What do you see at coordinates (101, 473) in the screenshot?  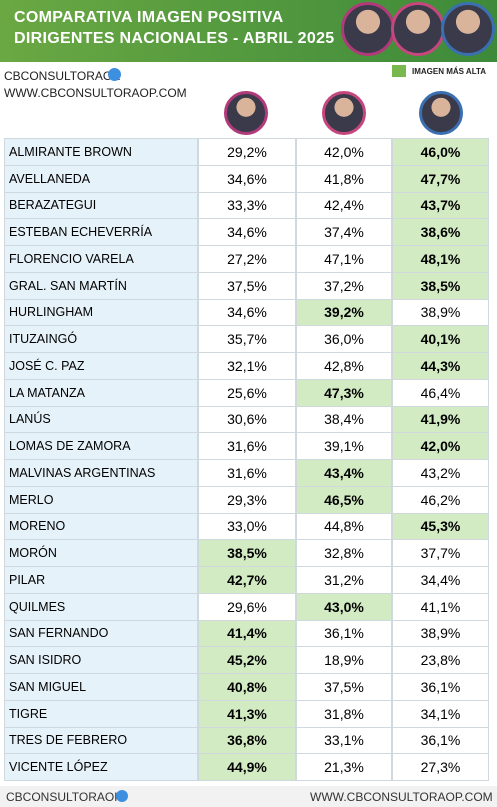 I see `name-cell: MALVINAS ARGENTINAS` at bounding box center [101, 473].